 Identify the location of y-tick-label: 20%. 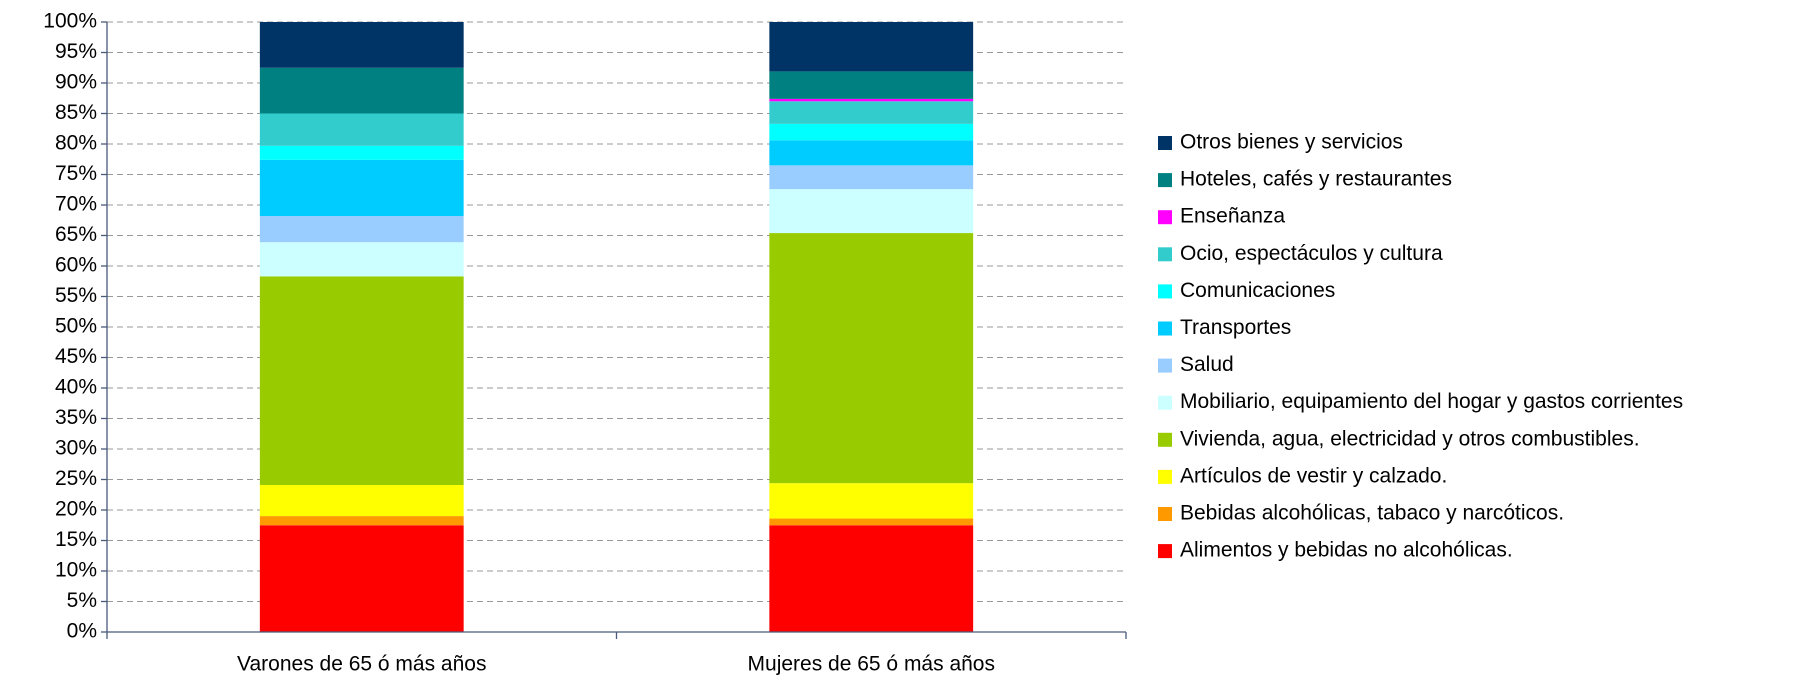
(76, 509).